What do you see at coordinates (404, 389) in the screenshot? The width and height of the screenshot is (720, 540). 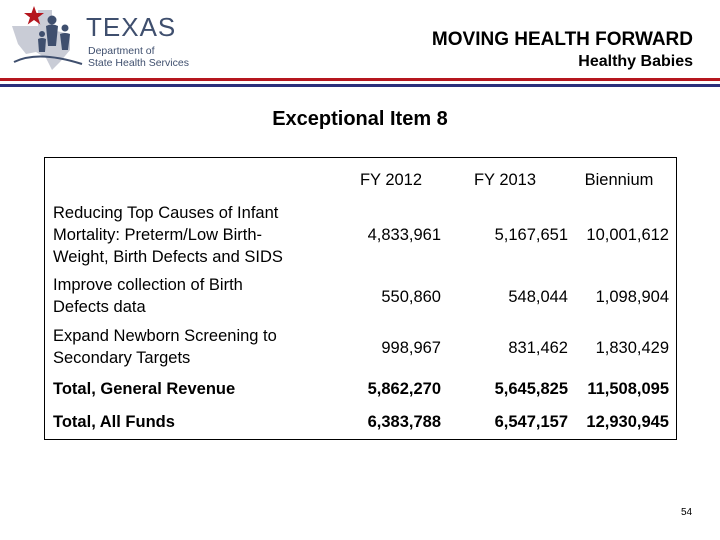 I see `fy2012-value: 5,862,270` at bounding box center [404, 389].